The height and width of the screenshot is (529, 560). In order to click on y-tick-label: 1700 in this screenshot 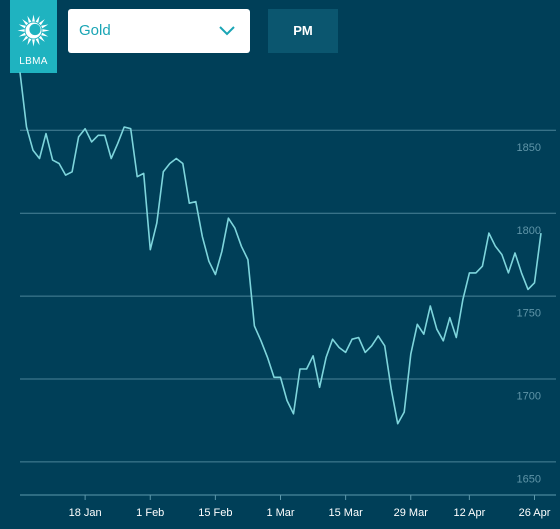, I will do `click(529, 397)`.